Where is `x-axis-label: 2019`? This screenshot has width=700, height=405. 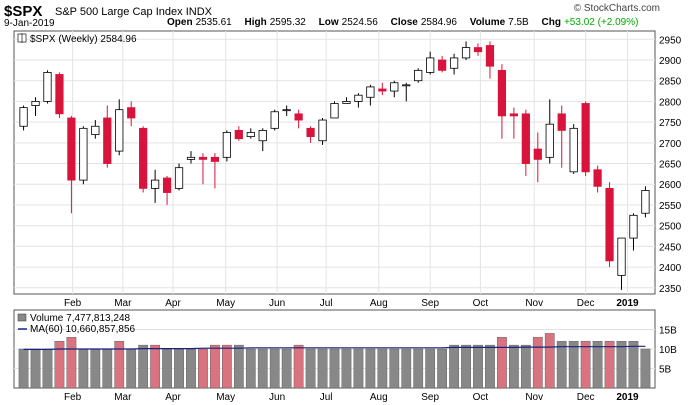
x-axis-label: 2019 is located at coordinates (627, 397).